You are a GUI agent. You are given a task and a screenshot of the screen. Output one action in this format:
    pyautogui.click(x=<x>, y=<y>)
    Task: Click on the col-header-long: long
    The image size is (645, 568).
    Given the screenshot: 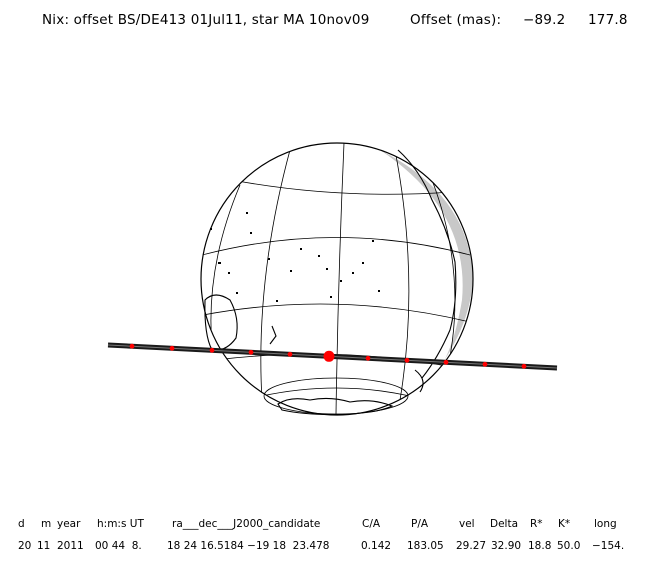 What is the action you would take?
    pyautogui.click(x=605, y=524)
    